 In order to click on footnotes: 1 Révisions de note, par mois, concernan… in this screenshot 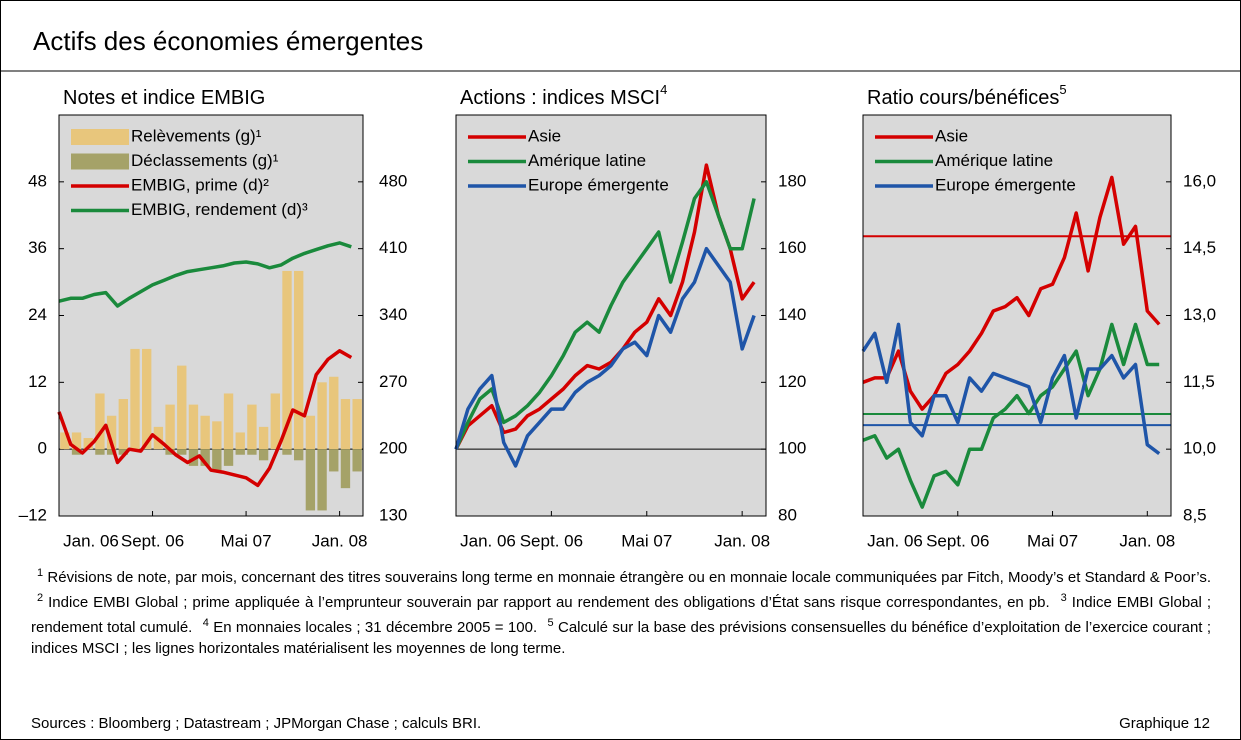, I will do `click(621, 611)`.